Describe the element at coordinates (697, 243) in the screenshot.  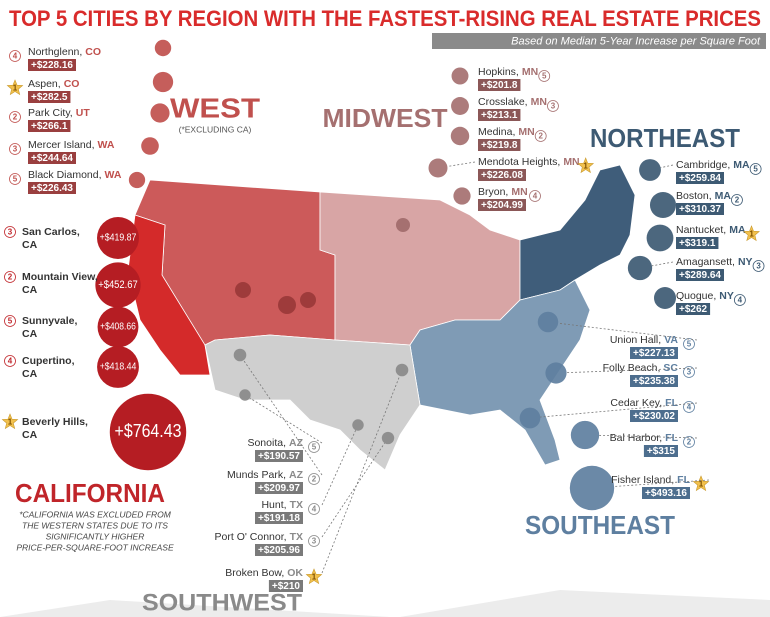
I see `value-label: +$319.1` at that location.